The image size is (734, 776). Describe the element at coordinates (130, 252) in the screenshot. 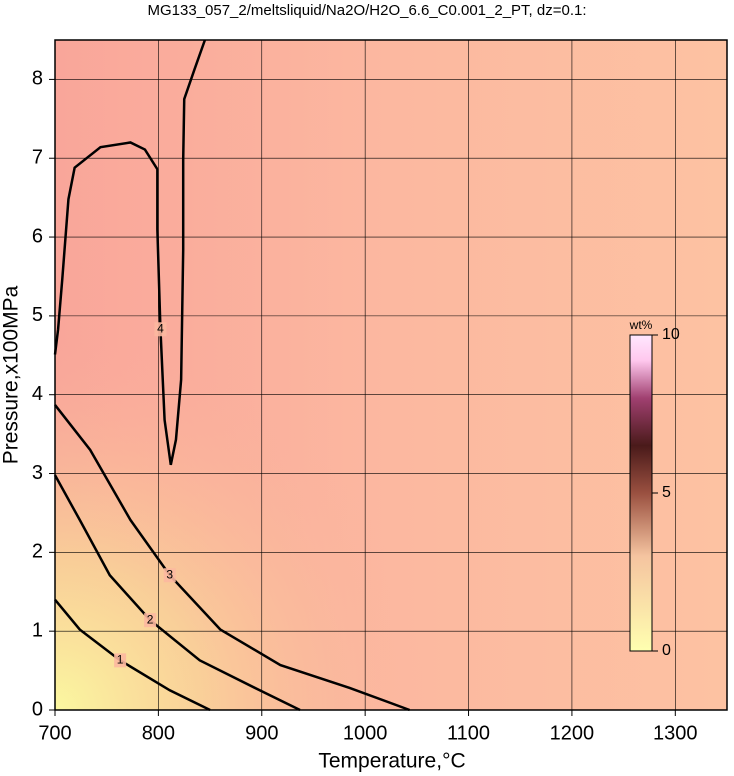

I see `contour-line` at that location.